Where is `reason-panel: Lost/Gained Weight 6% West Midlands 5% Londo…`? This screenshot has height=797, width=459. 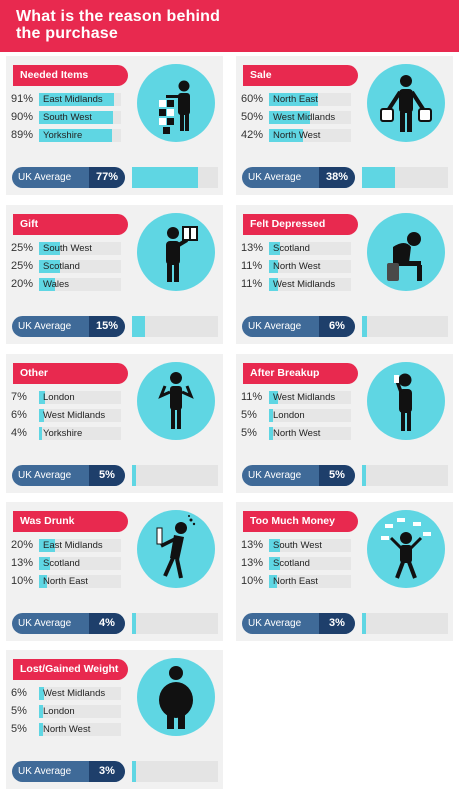 reason-panel: Lost/Gained Weight 6% West Midlands 5% Londo… is located at coordinates (114, 719).